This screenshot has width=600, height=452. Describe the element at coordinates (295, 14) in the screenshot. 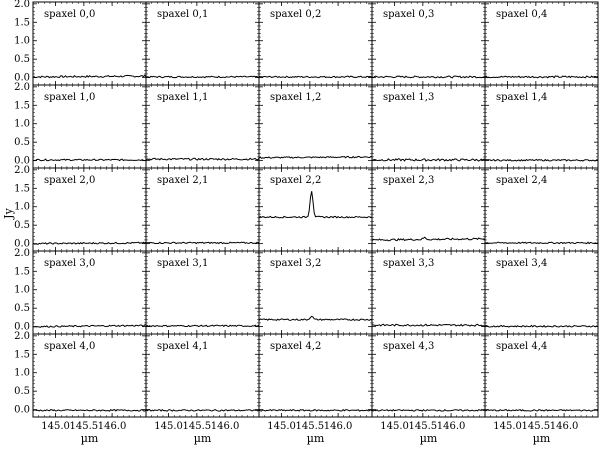

I see `panel-label-0-2: spaxel 0,2` at that location.